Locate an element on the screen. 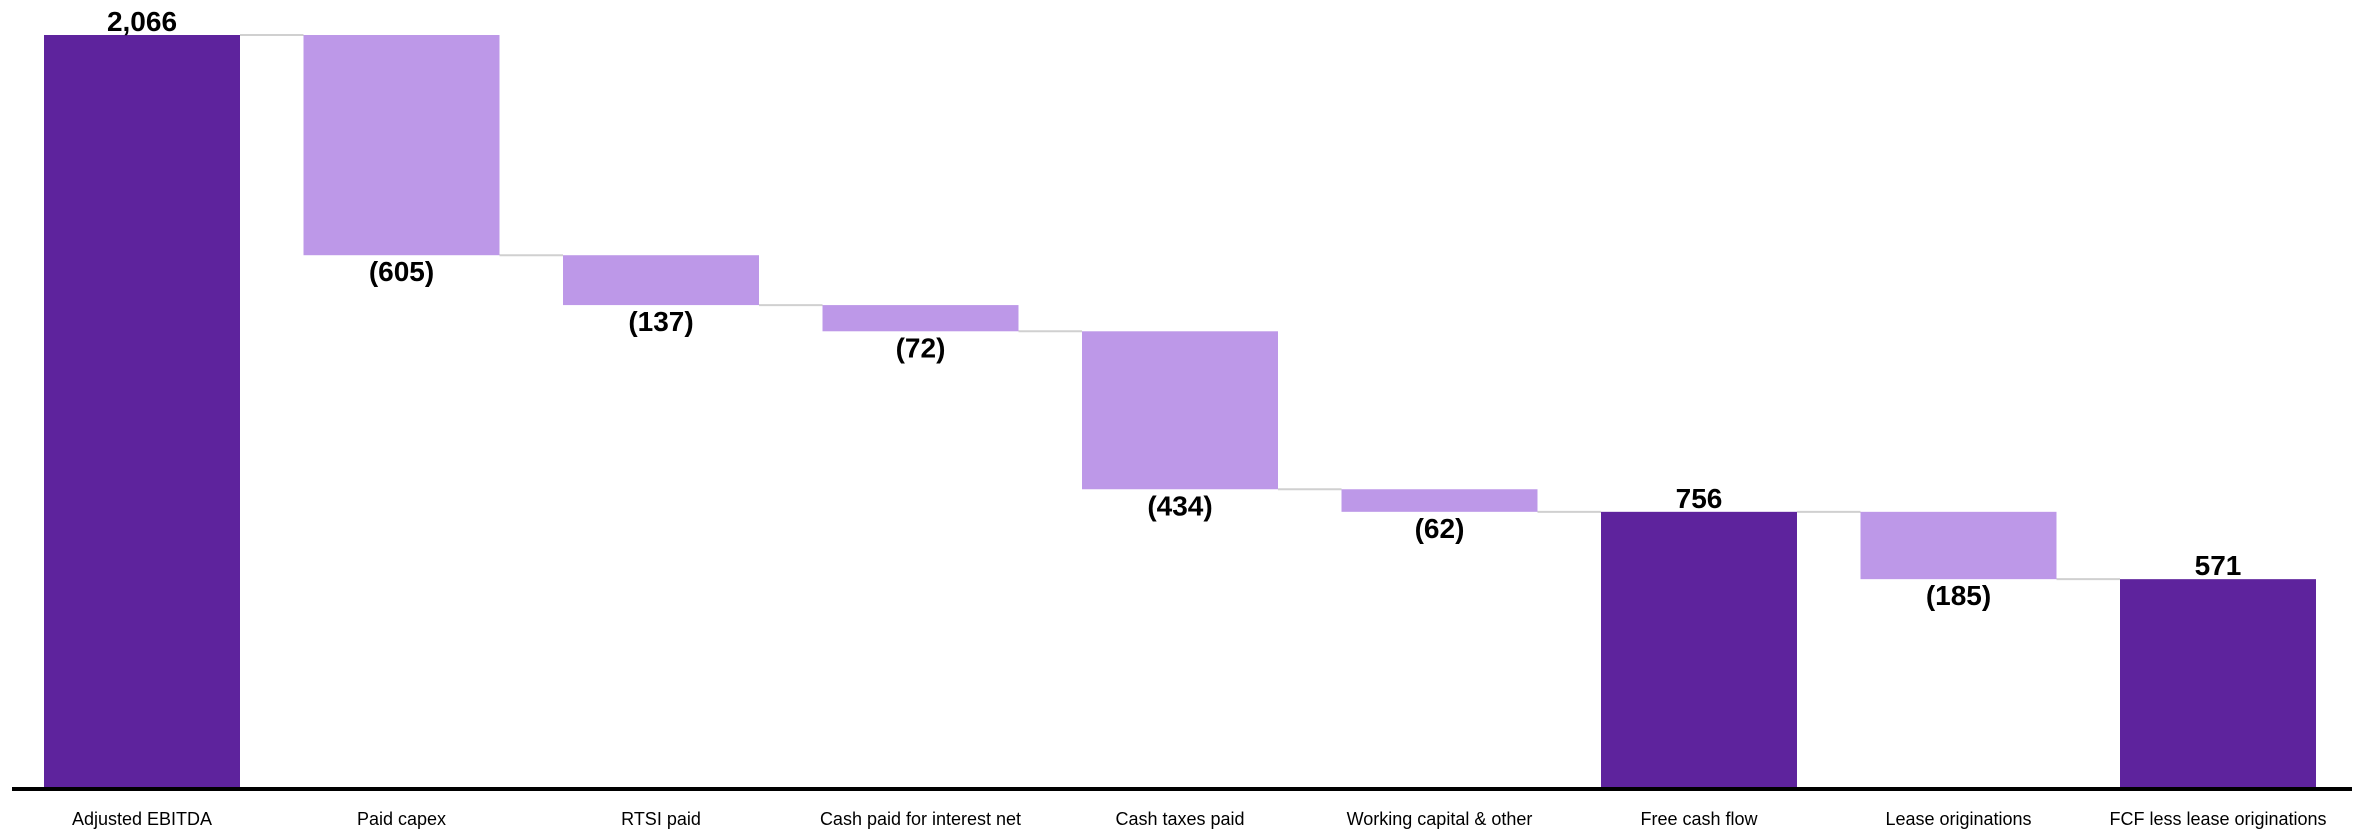 The height and width of the screenshot is (830, 2359). bar-fcf-less-lease-originations is located at coordinates (2218, 683).